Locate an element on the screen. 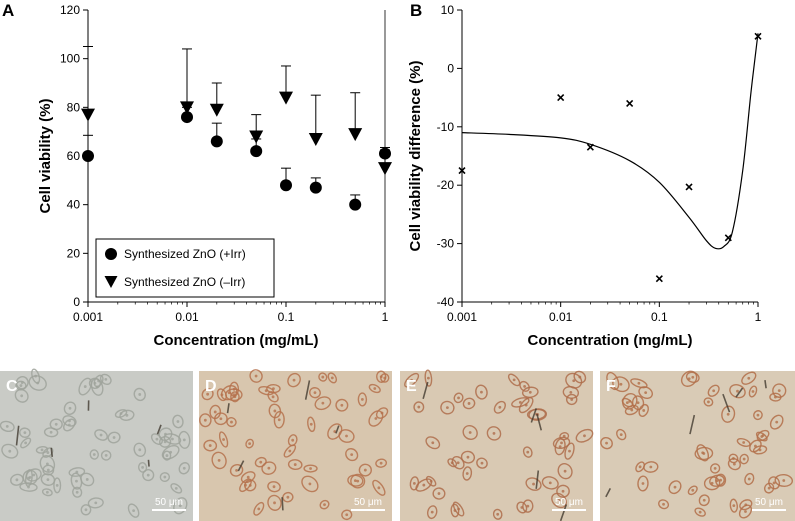 The width and height of the screenshot is (795, 521). y-tick-label: -10 is located at coordinates (446, 127).